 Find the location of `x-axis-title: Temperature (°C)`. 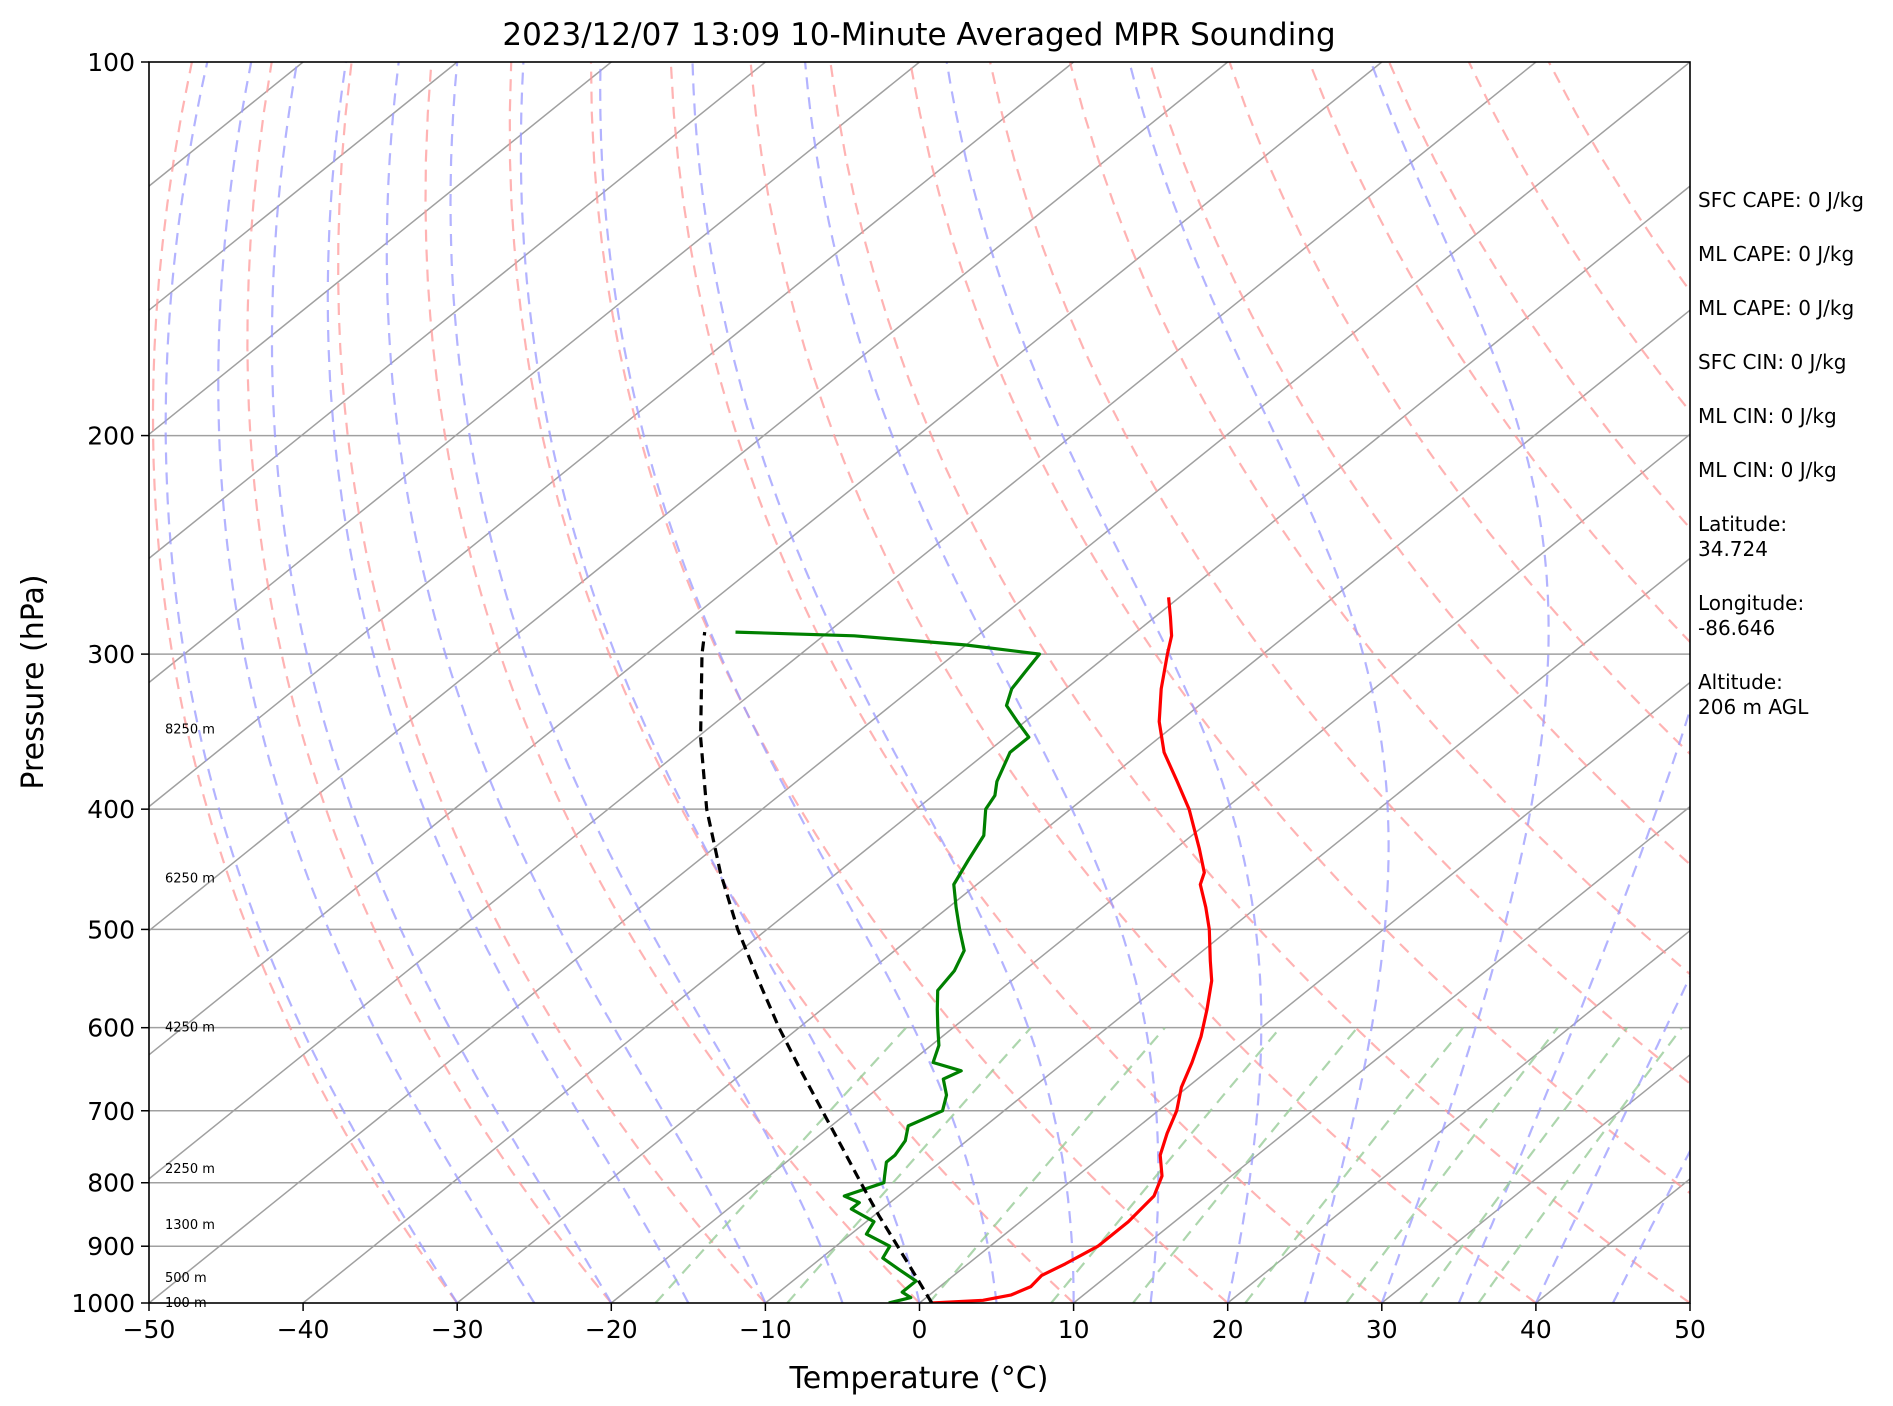

x-axis-title: Temperature (°C) is located at coordinates (919, 1378).